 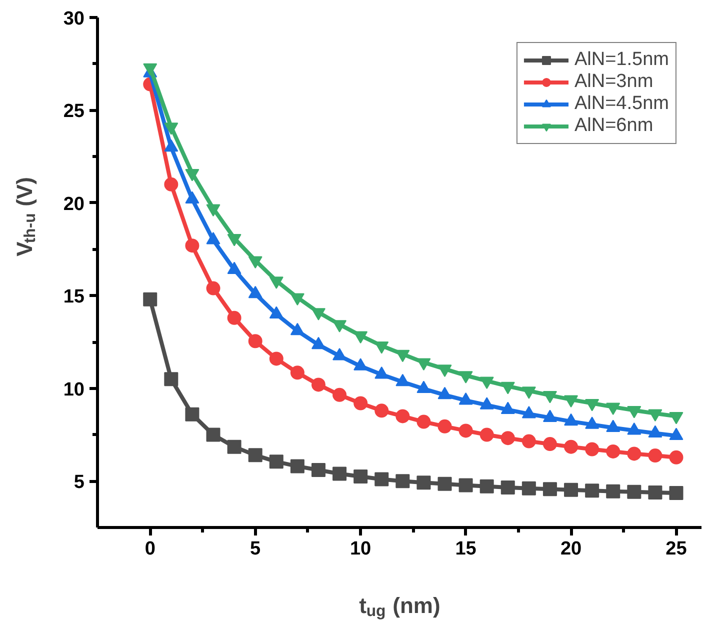 I want to click on y-axis-title: Vth-u (V), so click(x=25, y=216).